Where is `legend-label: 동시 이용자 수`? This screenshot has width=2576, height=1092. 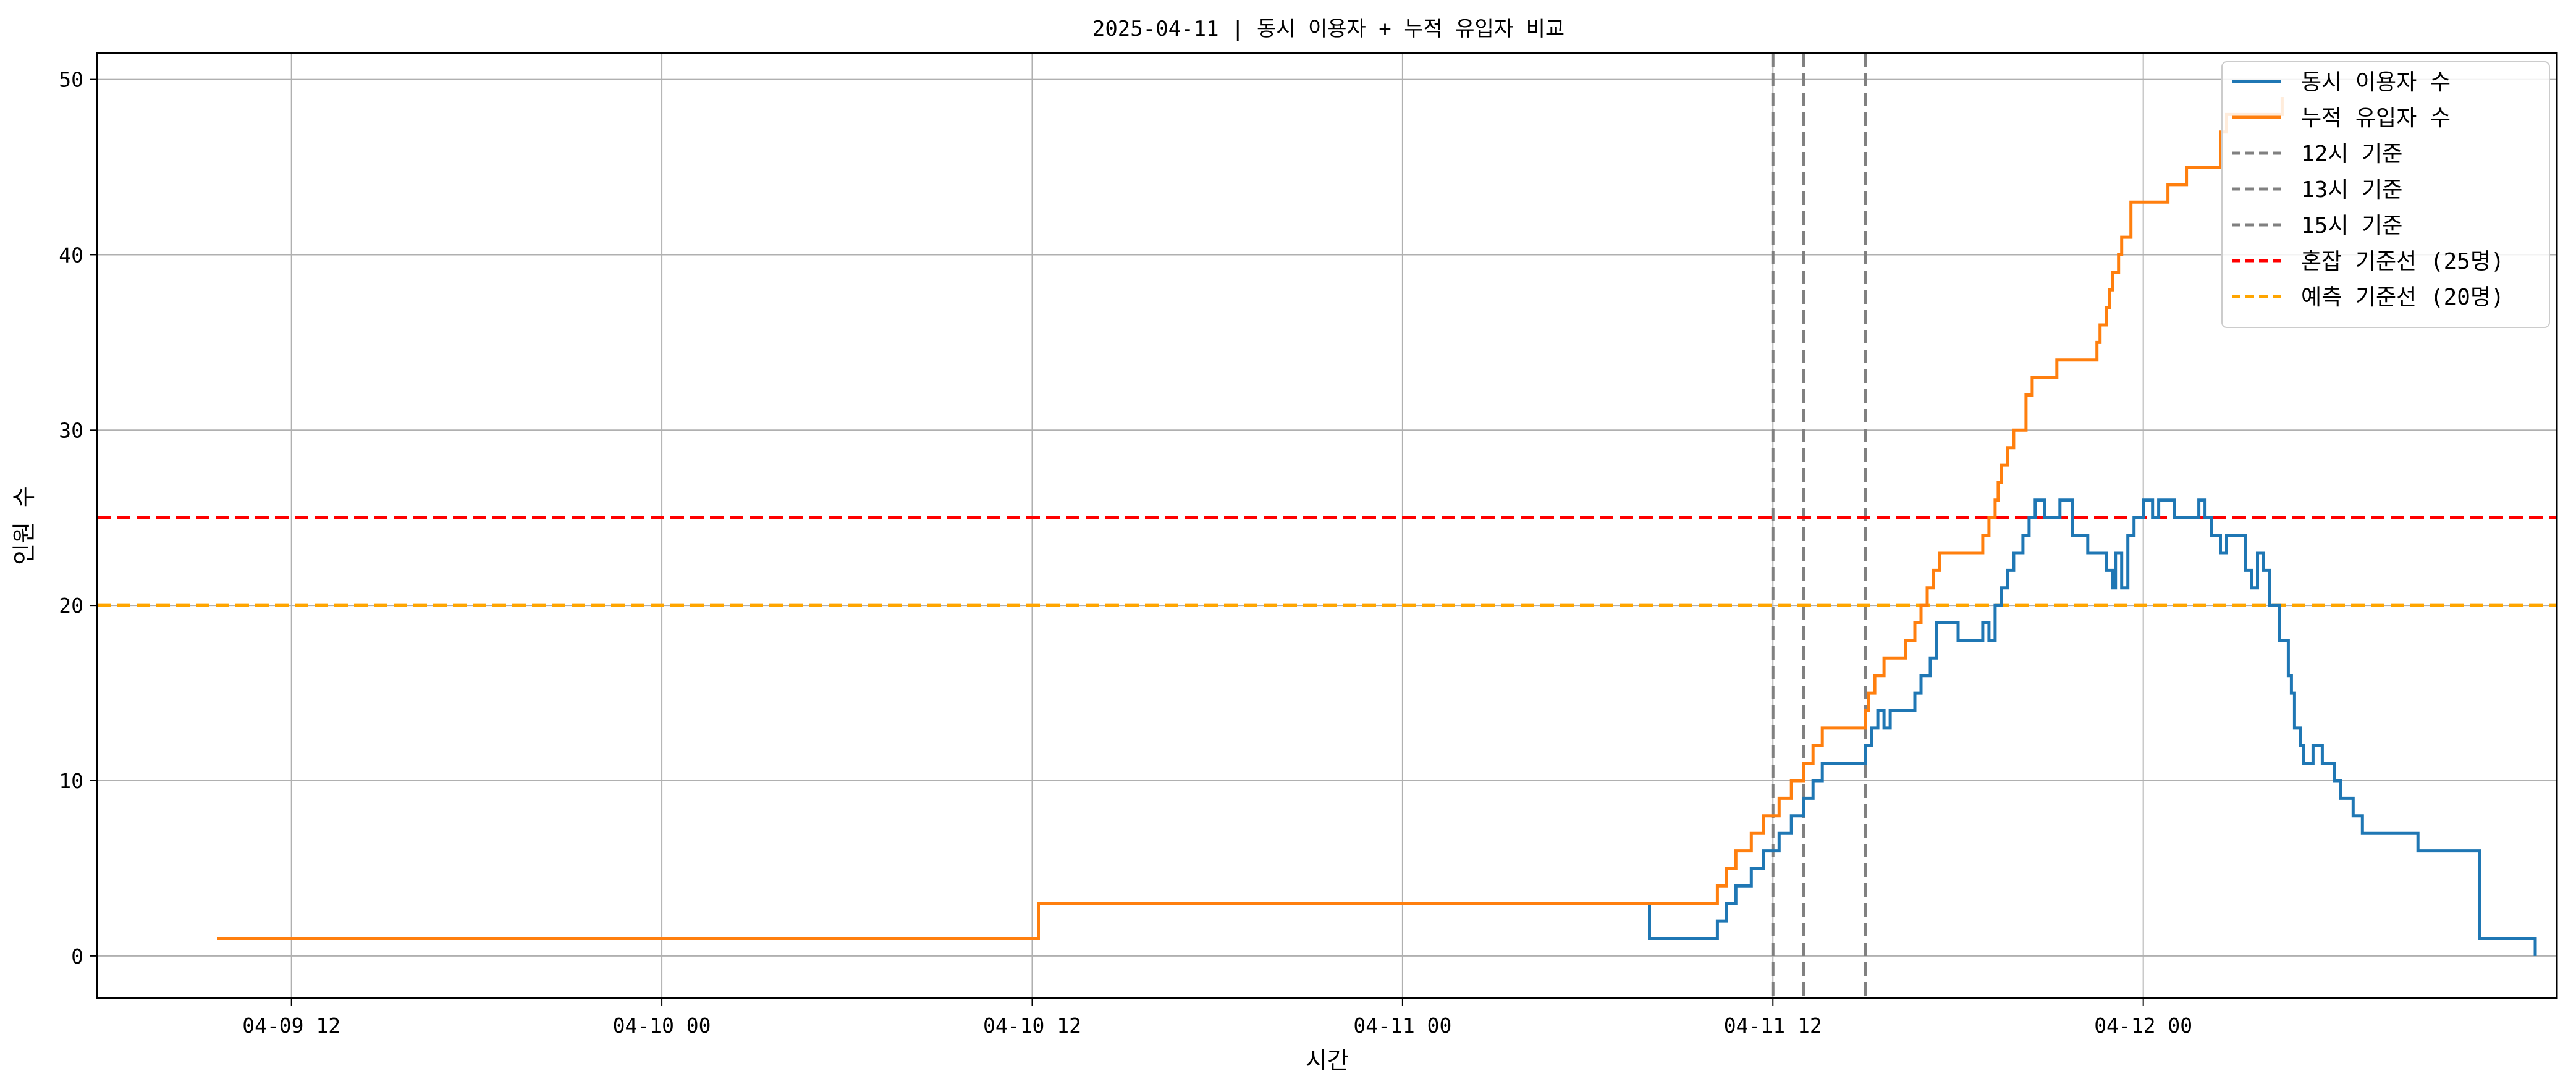
legend-label: 동시 이용자 수 is located at coordinates (2376, 83).